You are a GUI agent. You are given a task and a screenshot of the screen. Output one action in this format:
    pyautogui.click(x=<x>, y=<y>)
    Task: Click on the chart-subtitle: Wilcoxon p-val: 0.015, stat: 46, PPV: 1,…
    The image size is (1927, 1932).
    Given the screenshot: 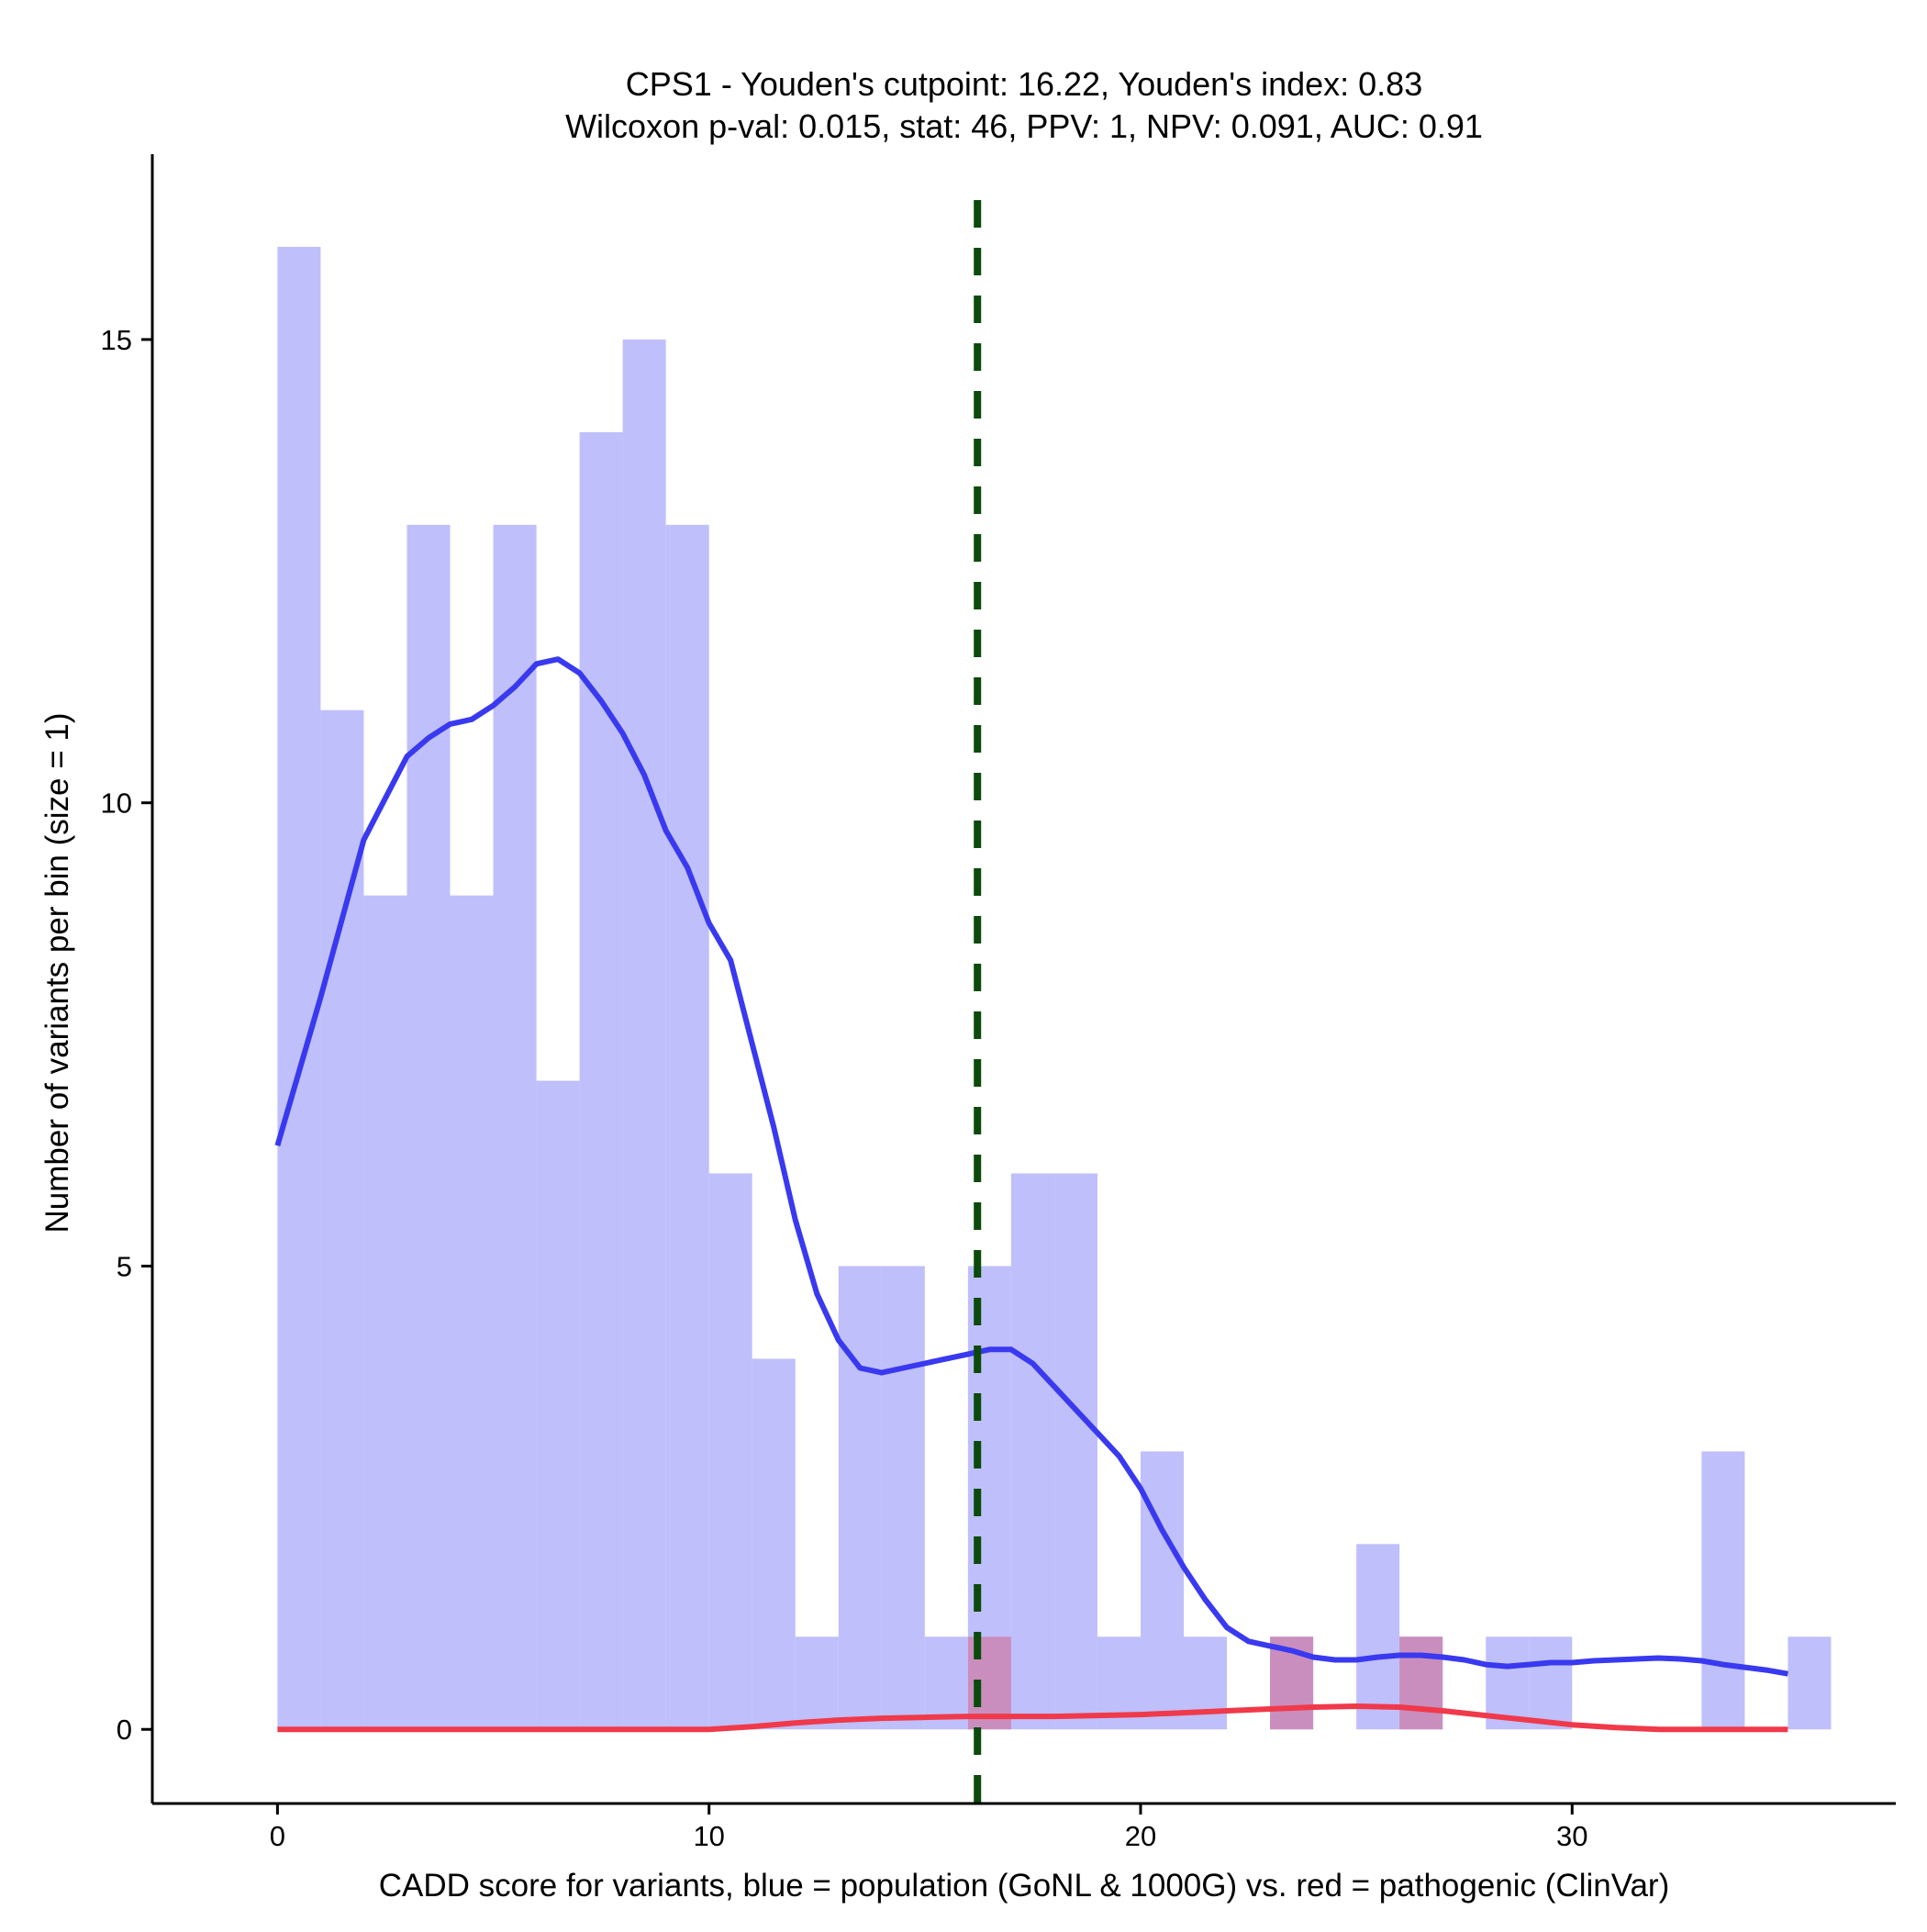 What is the action you would take?
    pyautogui.click(x=1024, y=126)
    